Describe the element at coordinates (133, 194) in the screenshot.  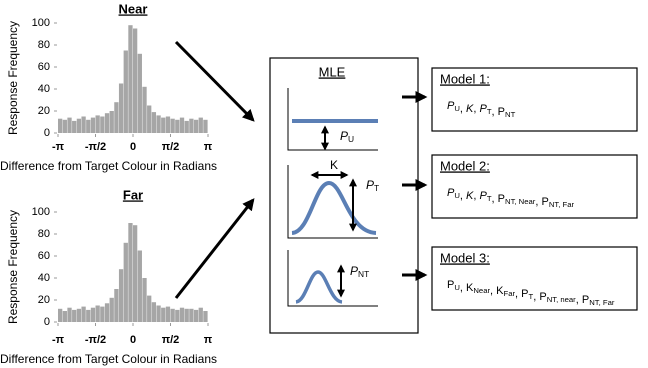
I see `chart-title: Far` at that location.